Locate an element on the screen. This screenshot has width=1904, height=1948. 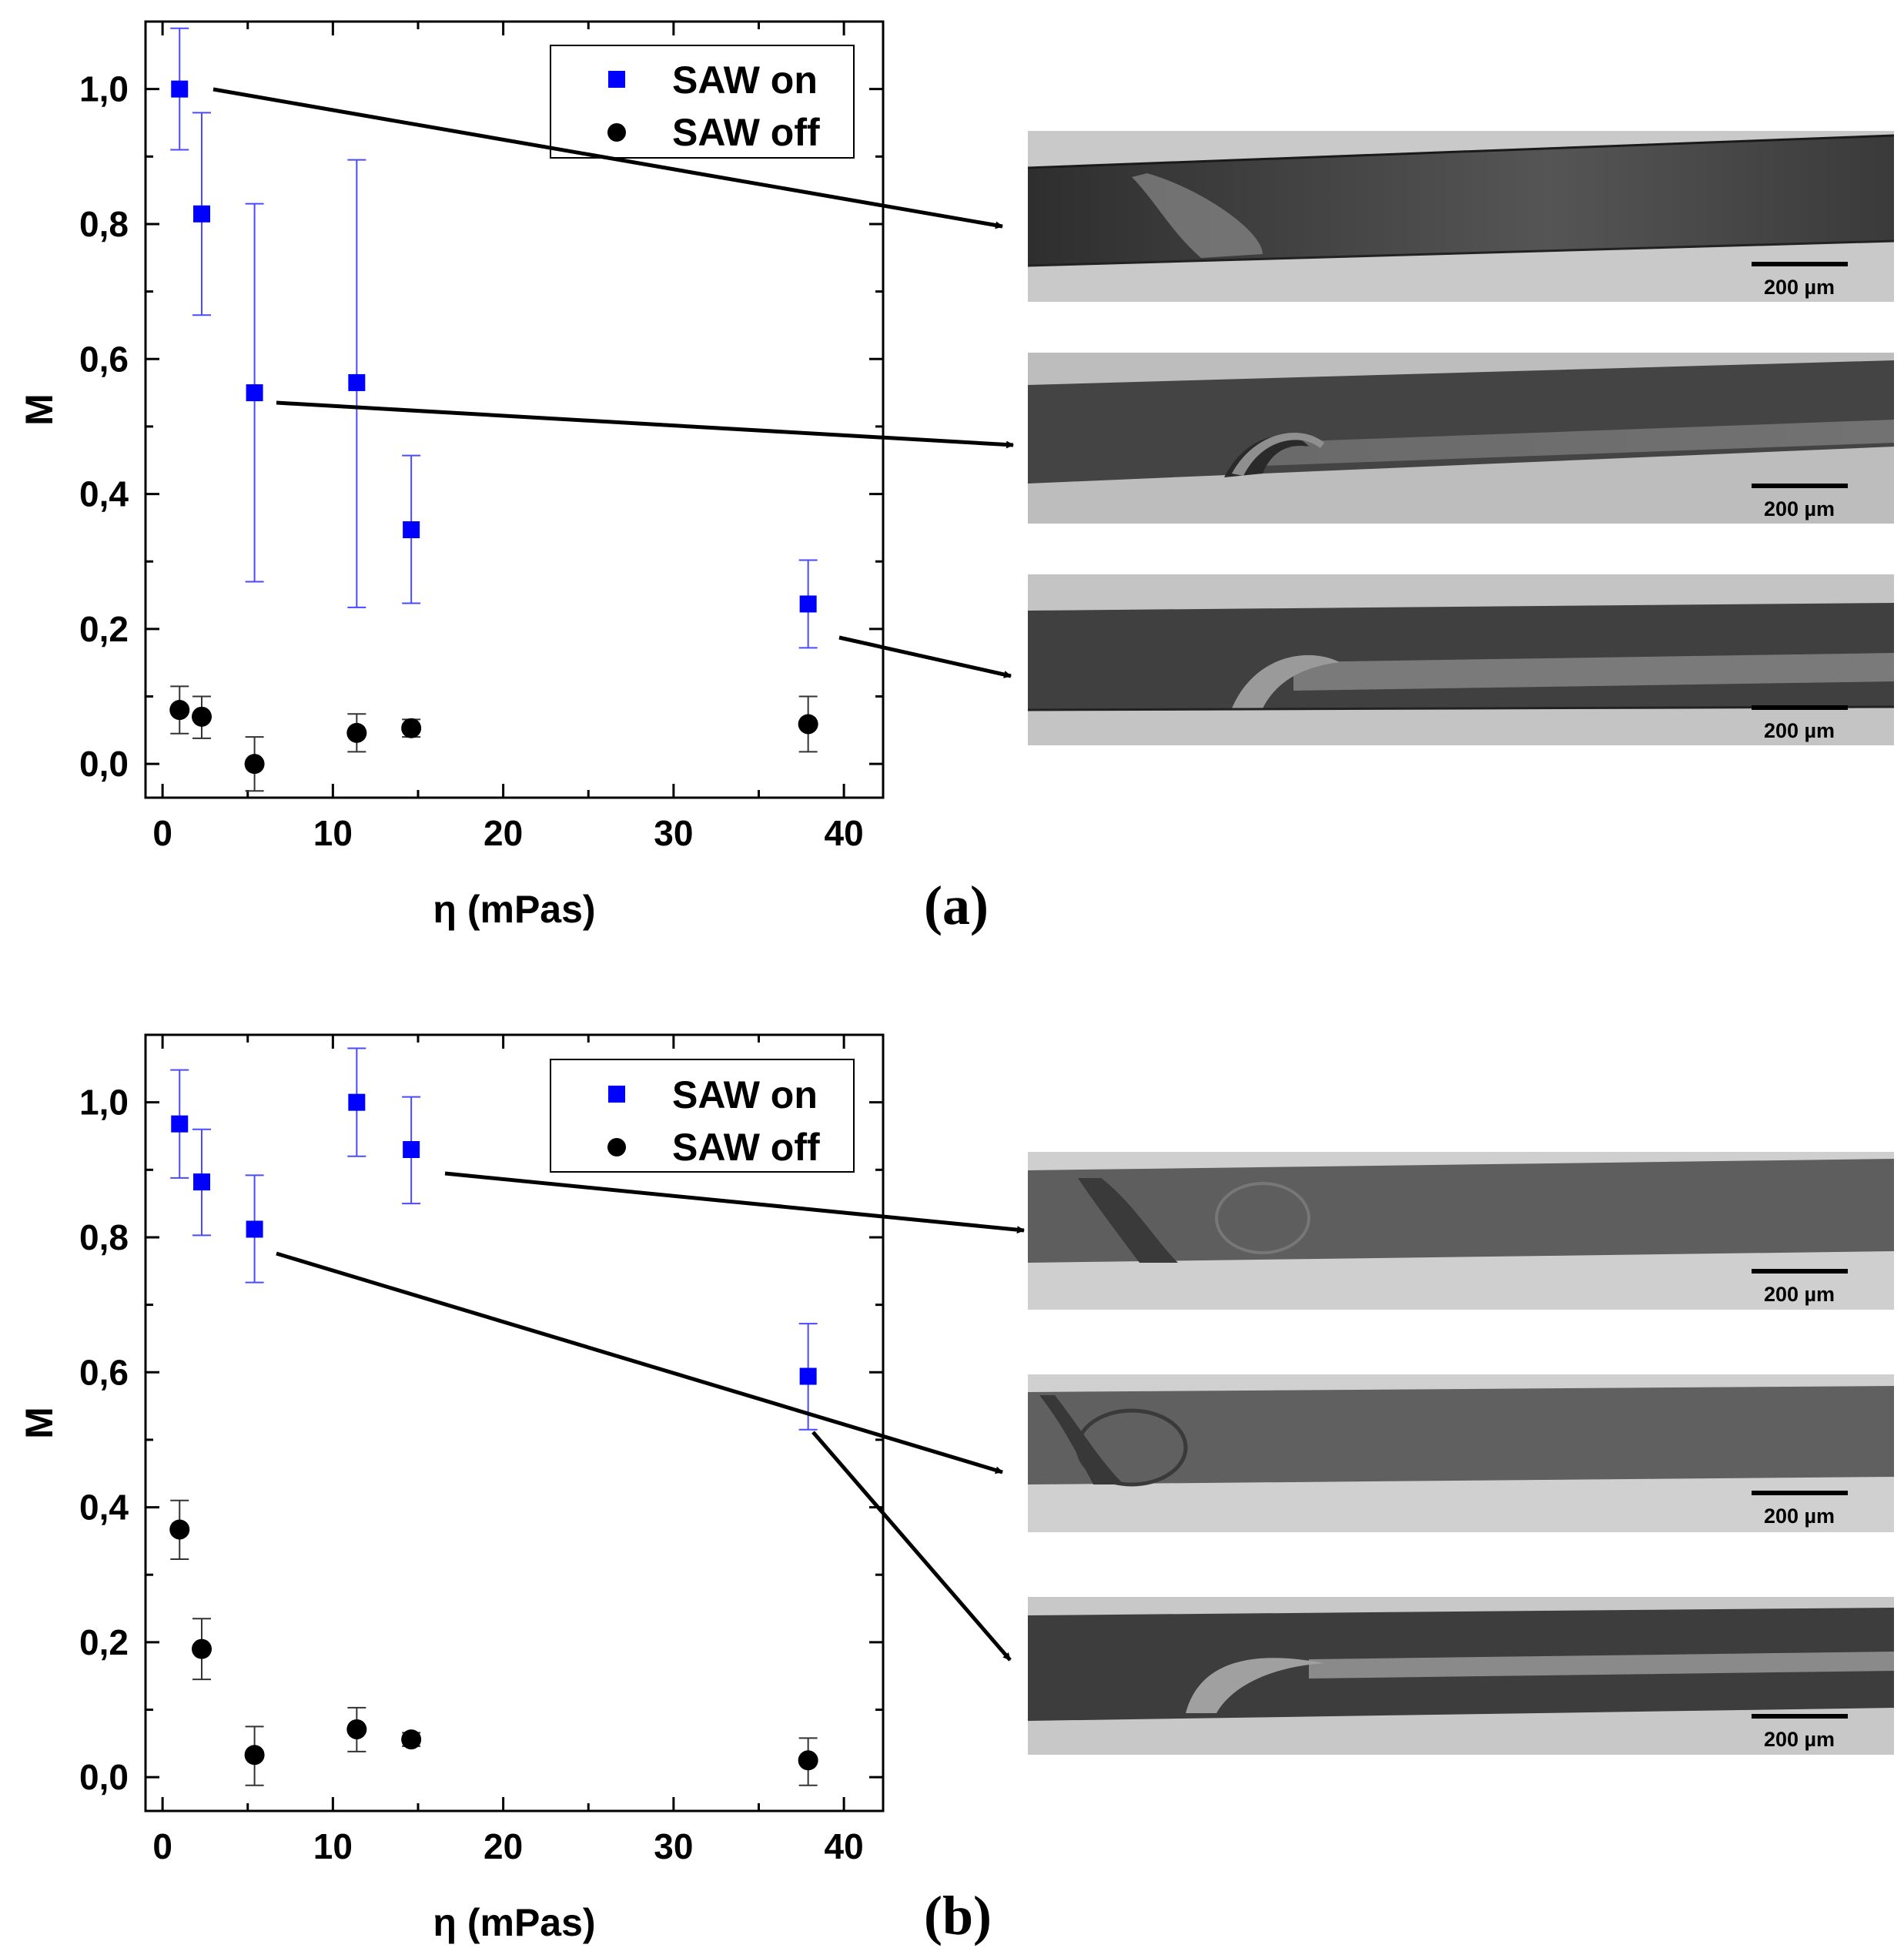
micrograph-b1: 200 µm is located at coordinates (1461, 1231).